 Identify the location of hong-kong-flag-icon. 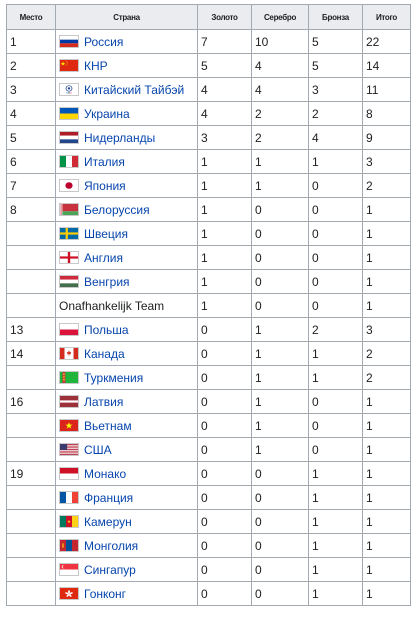
(69, 593).